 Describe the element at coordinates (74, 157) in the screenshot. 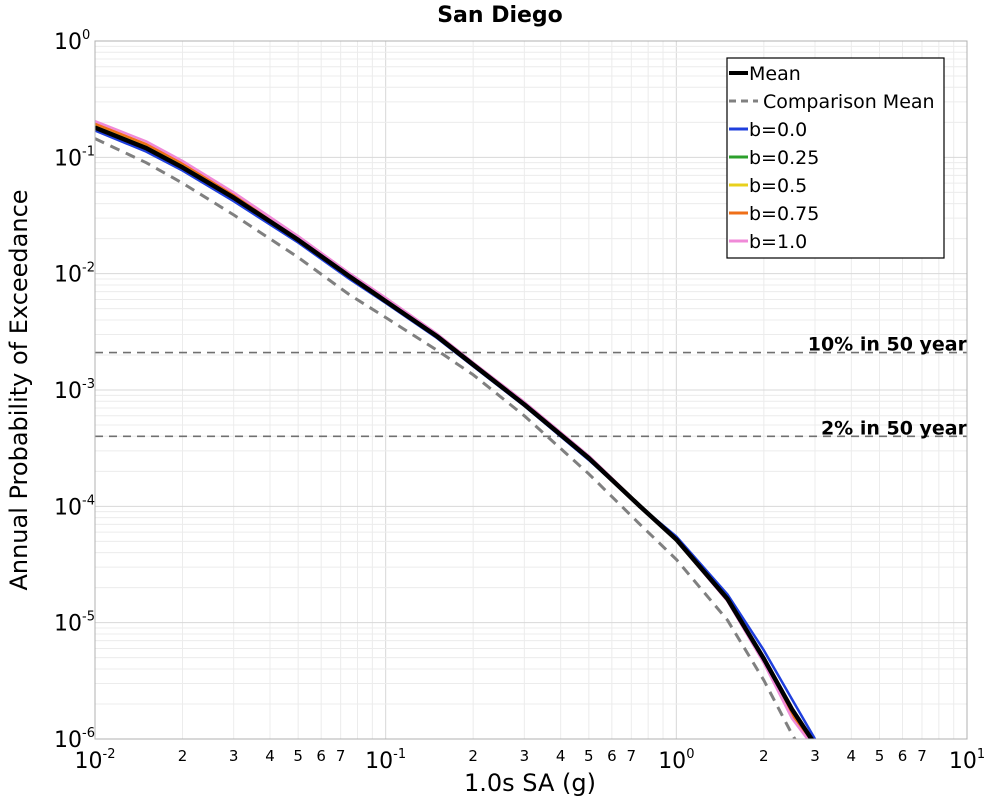

I see `y-tick-label: 10⁻¹` at that location.